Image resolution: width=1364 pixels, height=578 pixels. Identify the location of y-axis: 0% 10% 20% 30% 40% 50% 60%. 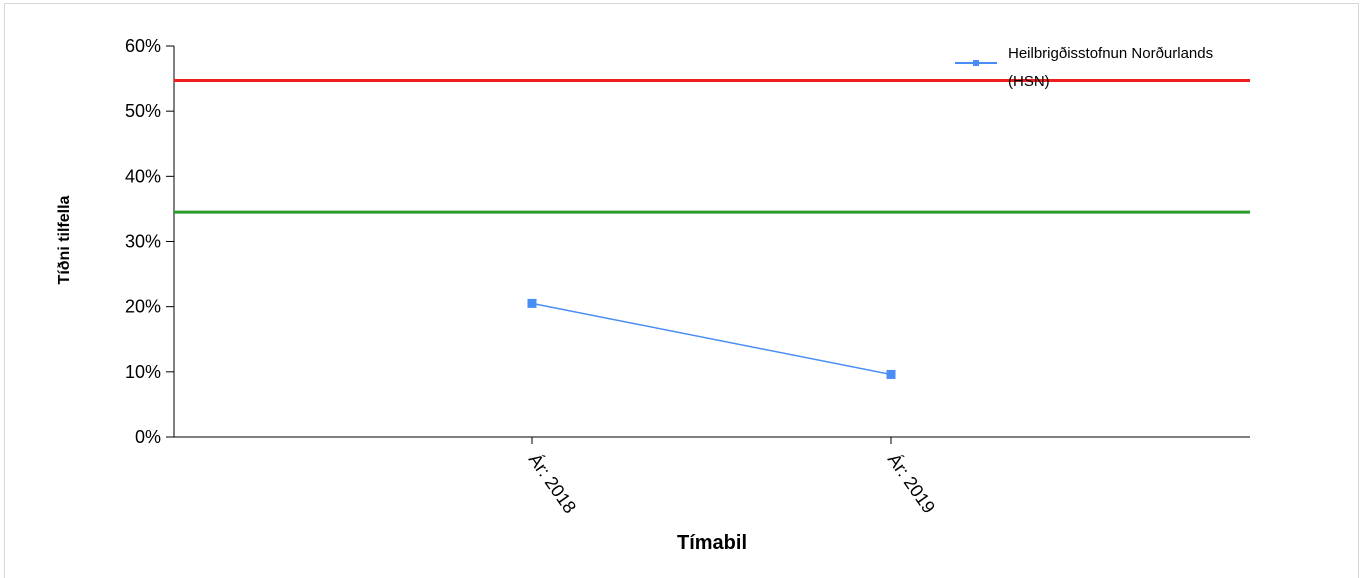
(150, 241).